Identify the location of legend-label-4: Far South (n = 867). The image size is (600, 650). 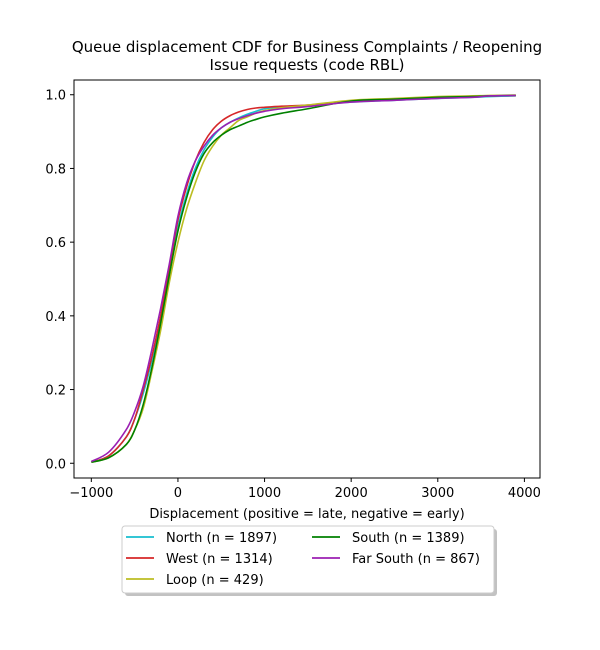
(416, 559).